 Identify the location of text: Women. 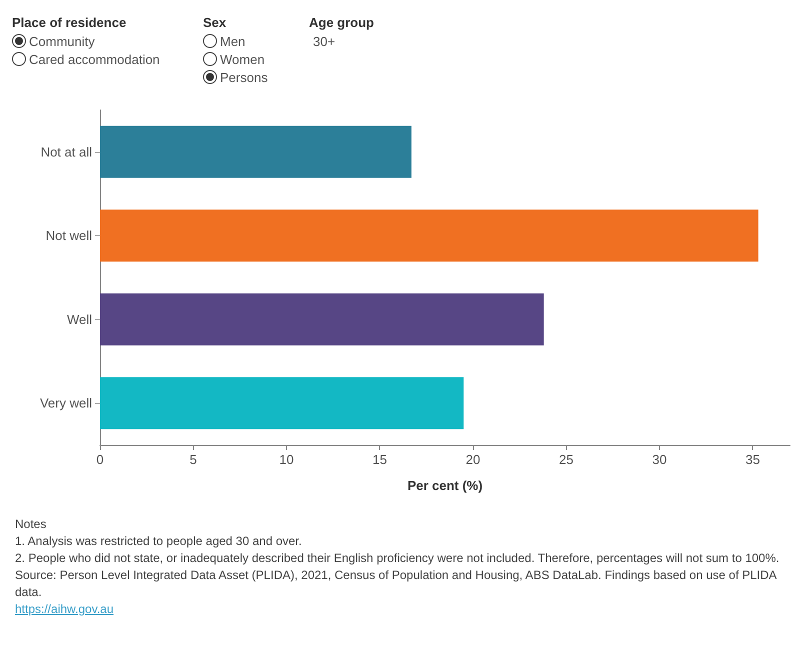
(242, 59).